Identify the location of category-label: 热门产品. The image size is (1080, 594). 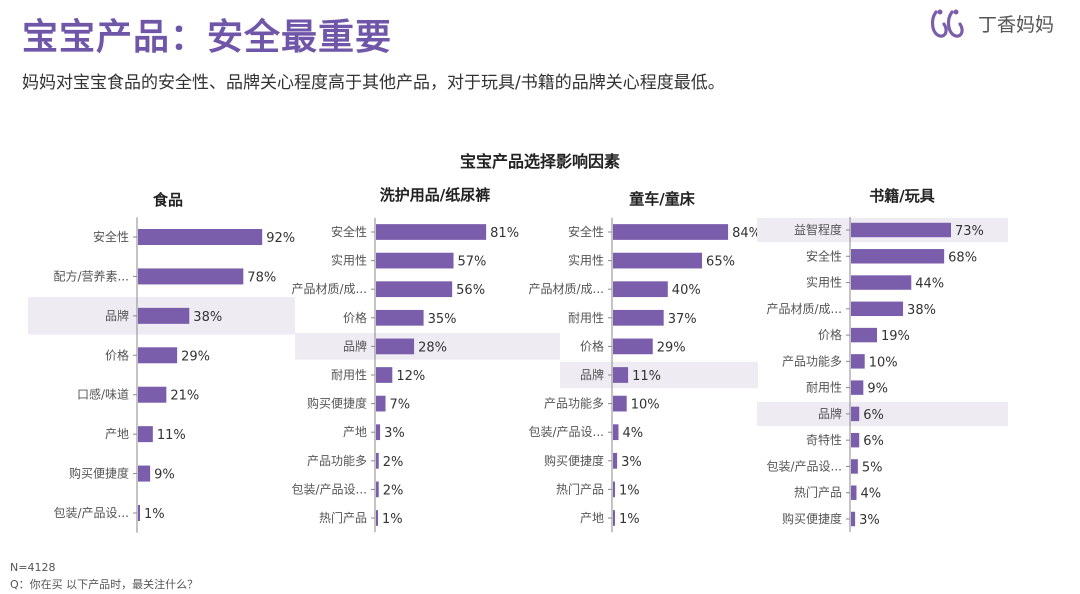
(343, 517).